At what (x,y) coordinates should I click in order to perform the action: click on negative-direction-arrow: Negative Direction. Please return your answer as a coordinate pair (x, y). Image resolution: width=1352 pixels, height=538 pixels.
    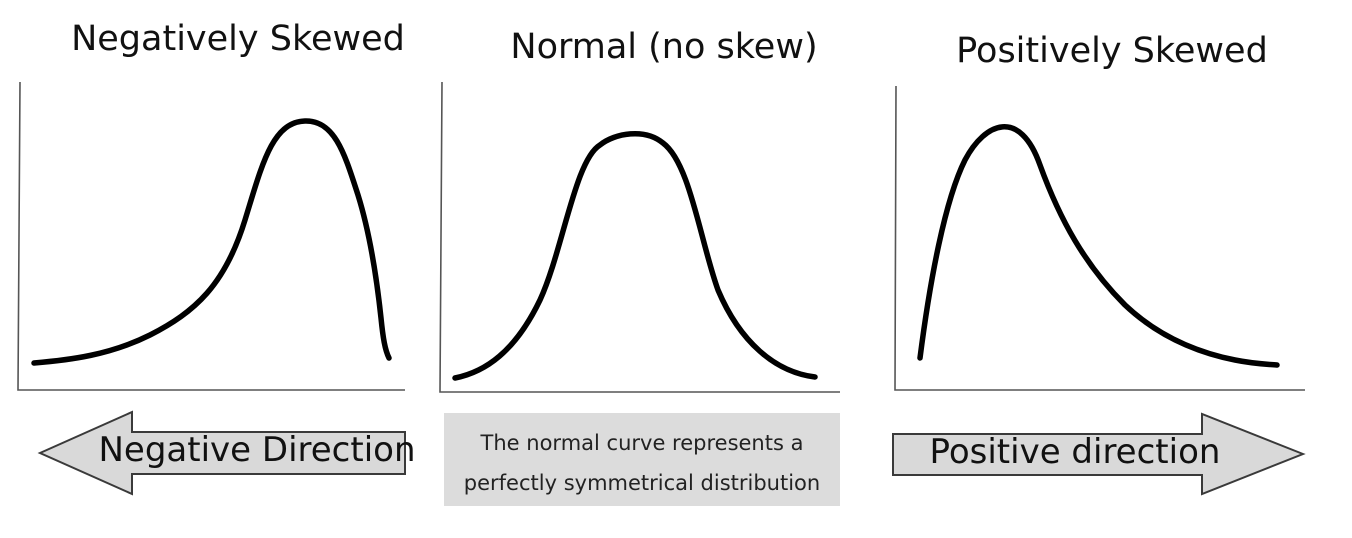
    Looking at the image, I should click on (226, 453).